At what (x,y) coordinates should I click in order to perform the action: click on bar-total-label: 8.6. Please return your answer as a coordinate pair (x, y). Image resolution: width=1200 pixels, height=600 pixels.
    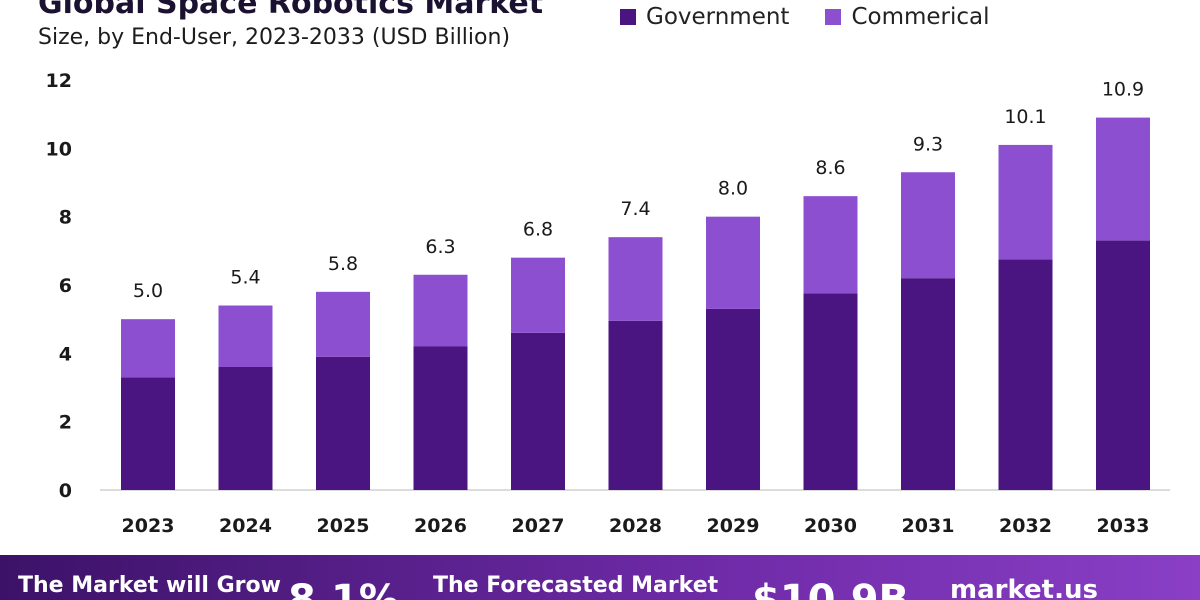
    Looking at the image, I should click on (830, 168).